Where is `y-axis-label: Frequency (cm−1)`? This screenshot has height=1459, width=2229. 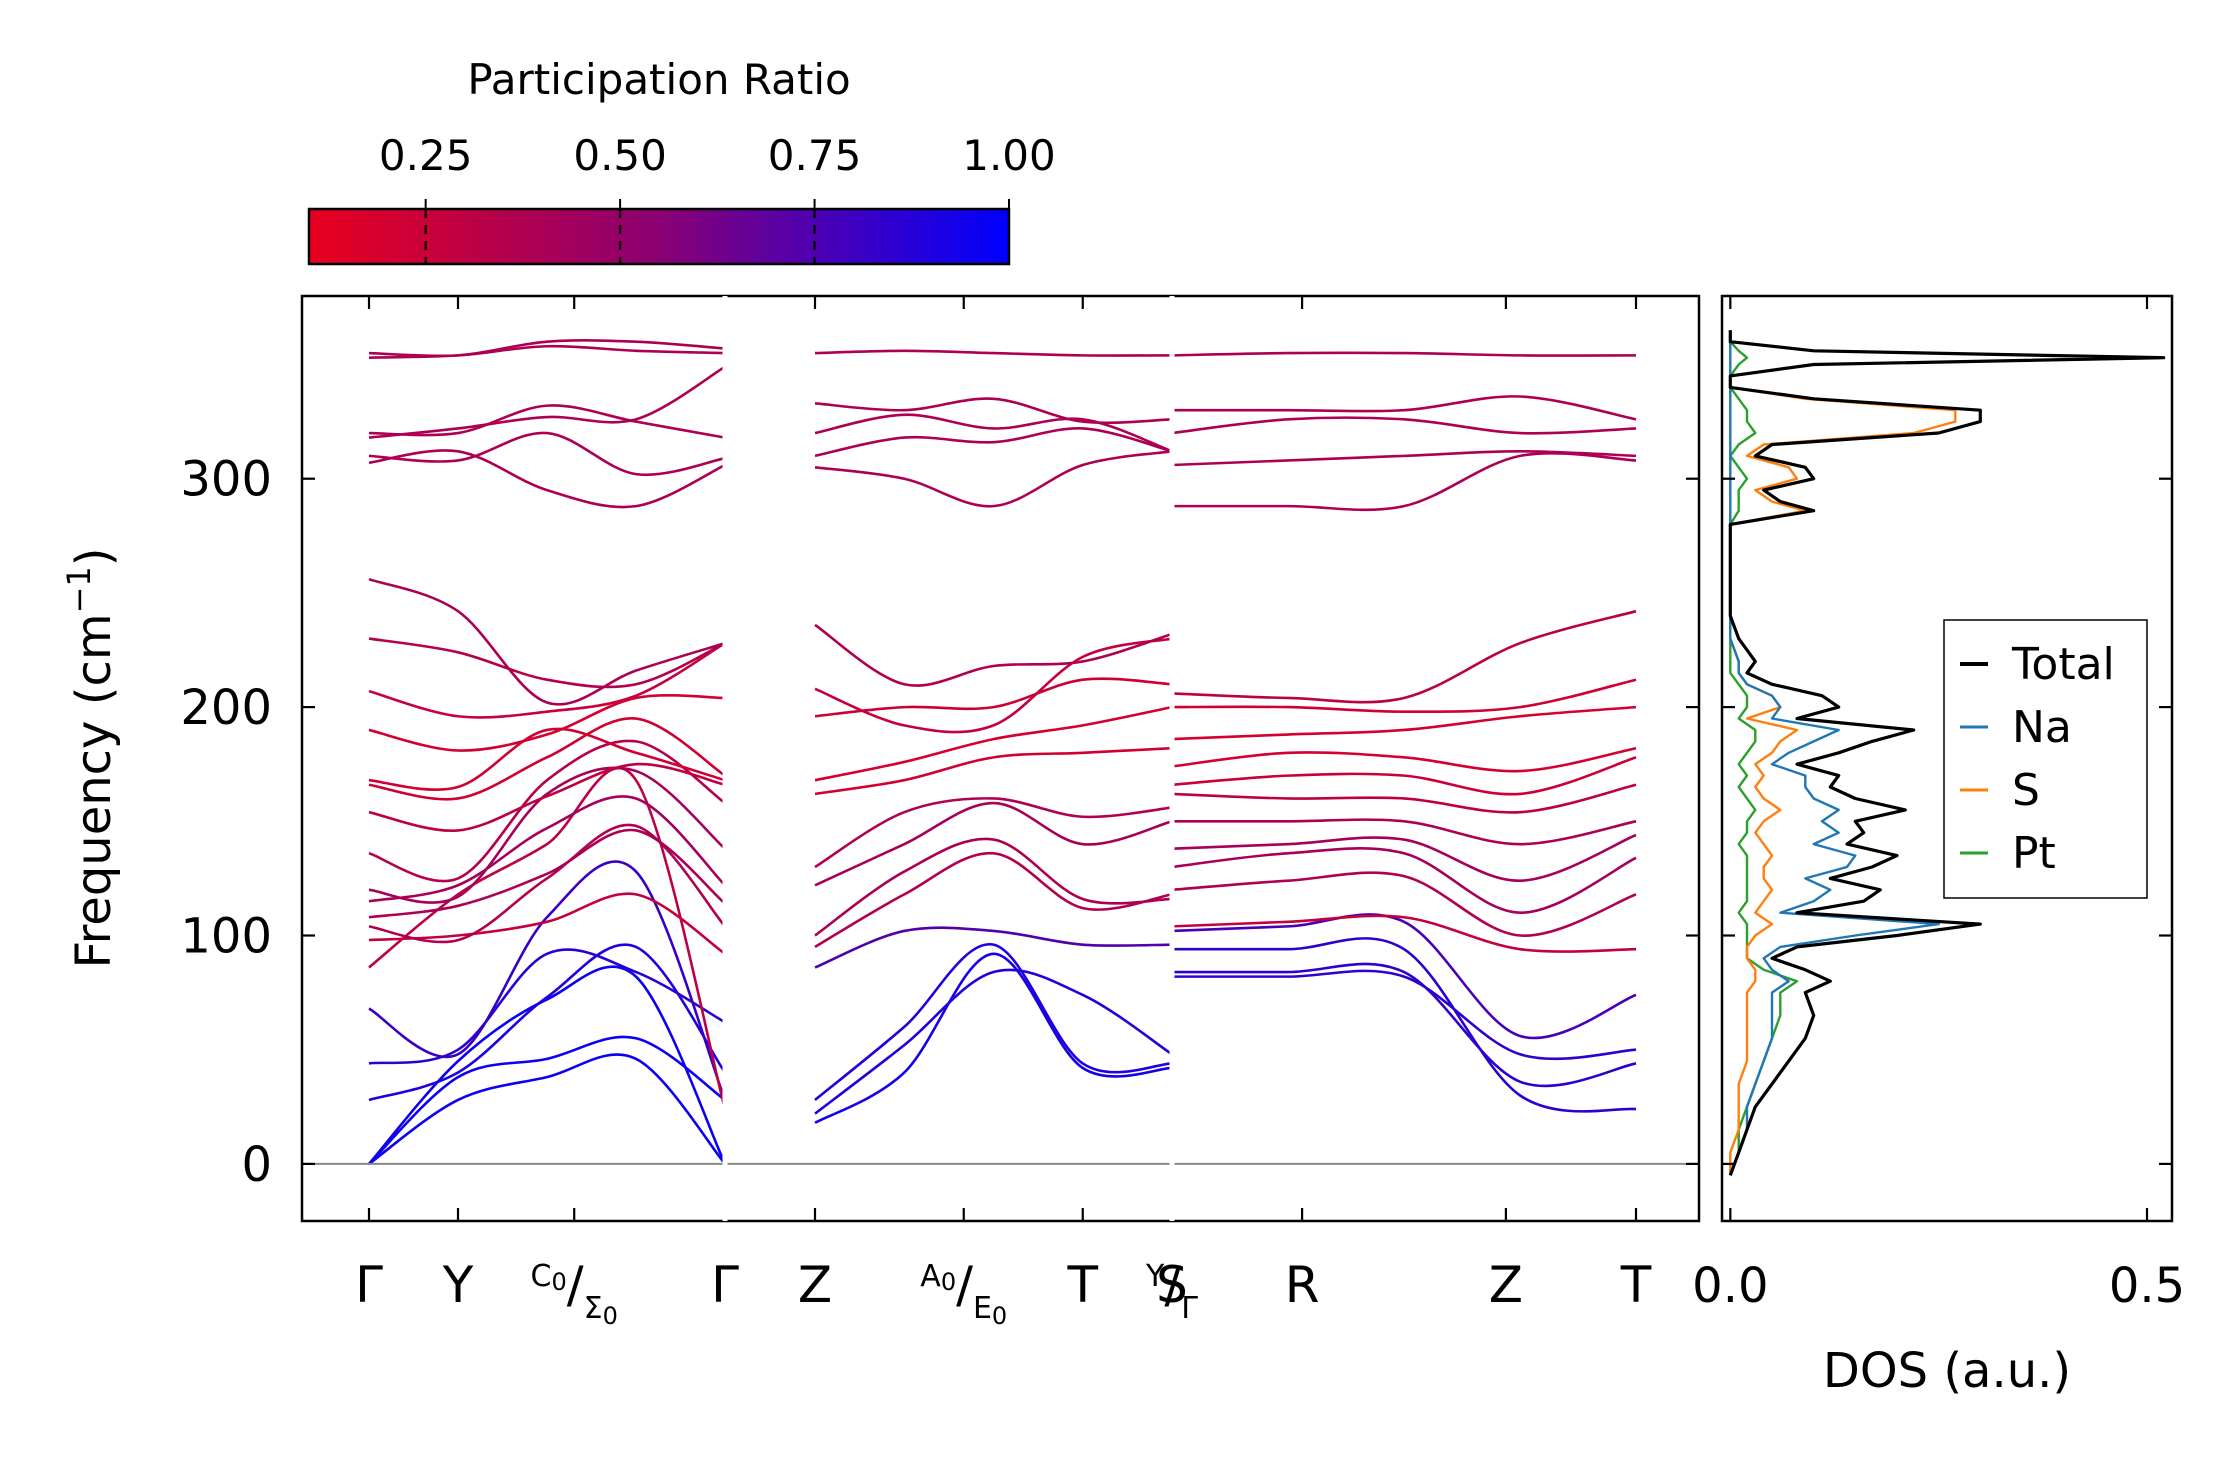
y-axis-label: Frequency (cm−1) is located at coordinates (91, 757).